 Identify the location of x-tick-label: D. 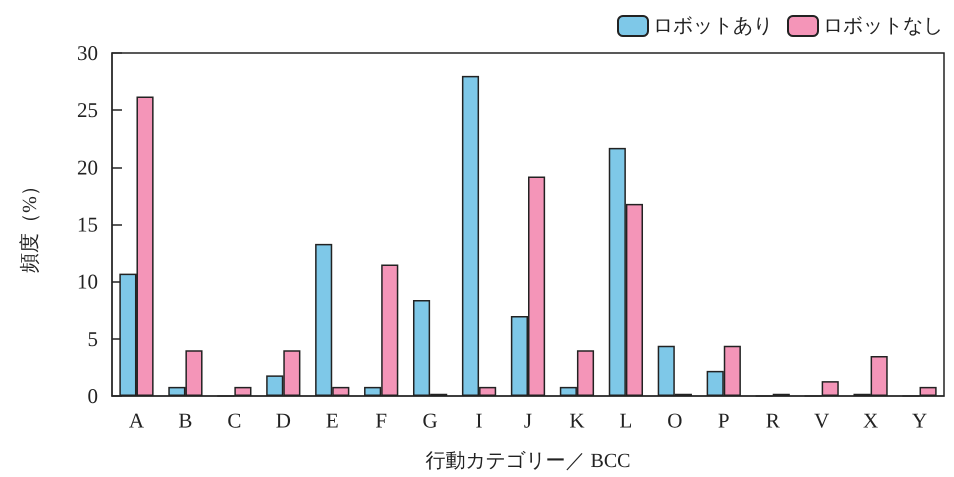
(283, 420).